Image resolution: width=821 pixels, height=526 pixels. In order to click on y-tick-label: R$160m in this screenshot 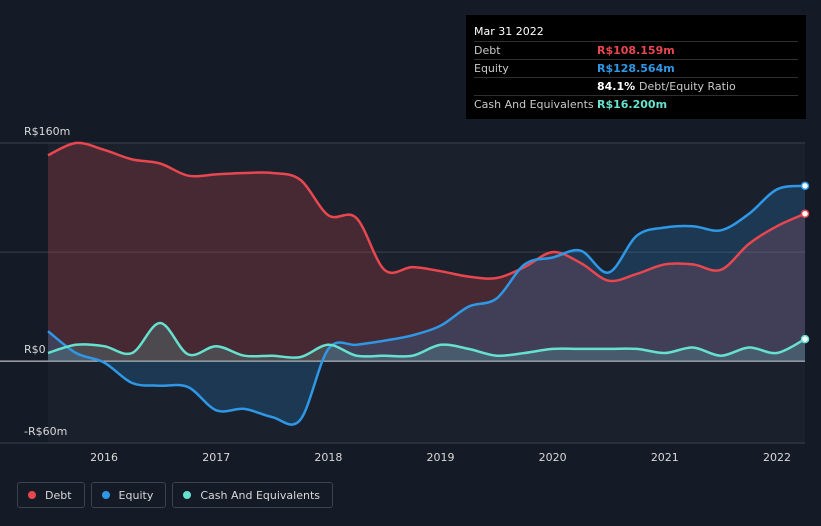, I will do `click(47, 131)`.